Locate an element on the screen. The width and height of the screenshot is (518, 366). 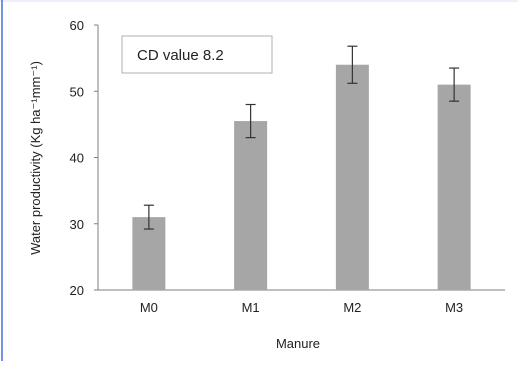
bar-m1 is located at coordinates (251, 205).